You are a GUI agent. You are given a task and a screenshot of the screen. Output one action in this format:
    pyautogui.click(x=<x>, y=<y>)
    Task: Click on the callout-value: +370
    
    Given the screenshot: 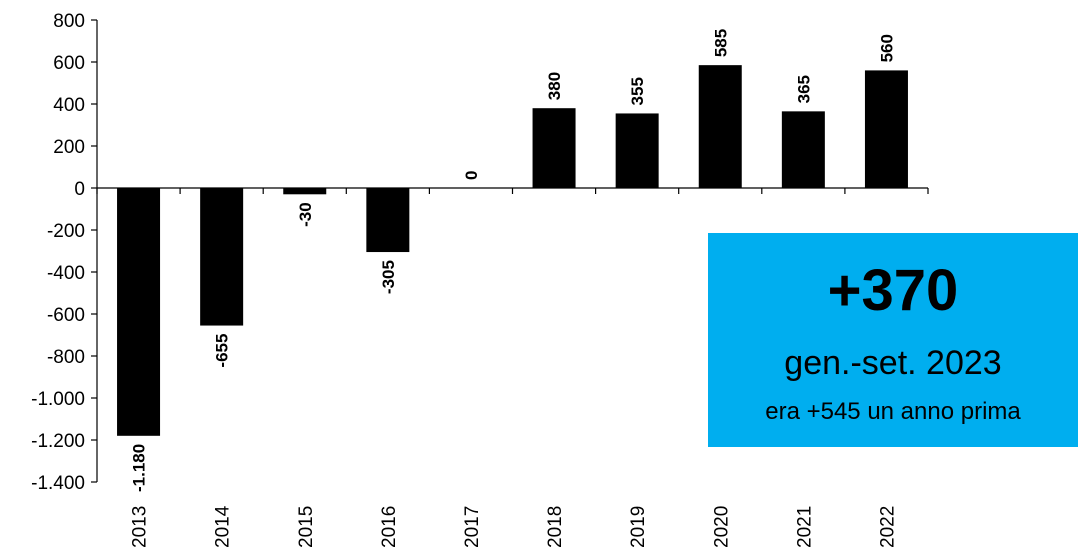 What is the action you would take?
    pyautogui.click(x=893, y=290)
    